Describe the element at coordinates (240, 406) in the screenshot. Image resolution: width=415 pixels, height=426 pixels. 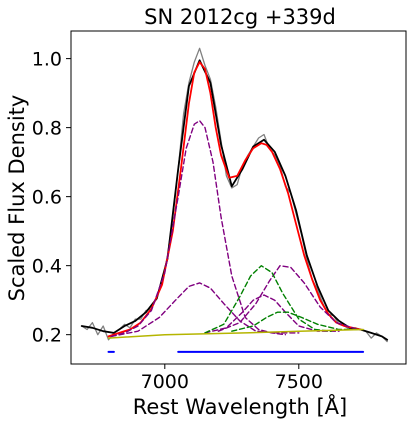
I see `x-axis-label: Rest Wavelength [Å]` at that location.